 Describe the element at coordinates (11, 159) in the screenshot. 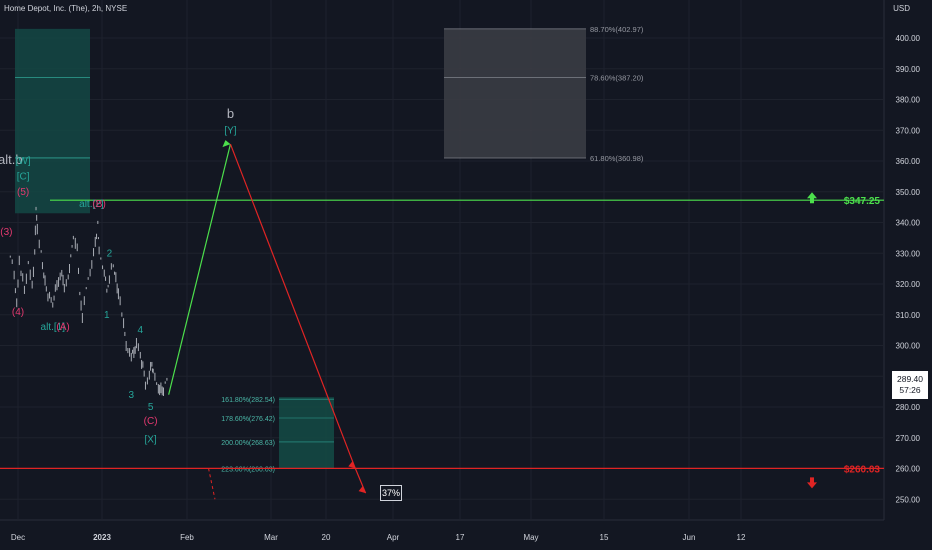

I see `wave-label: alt.b` at that location.